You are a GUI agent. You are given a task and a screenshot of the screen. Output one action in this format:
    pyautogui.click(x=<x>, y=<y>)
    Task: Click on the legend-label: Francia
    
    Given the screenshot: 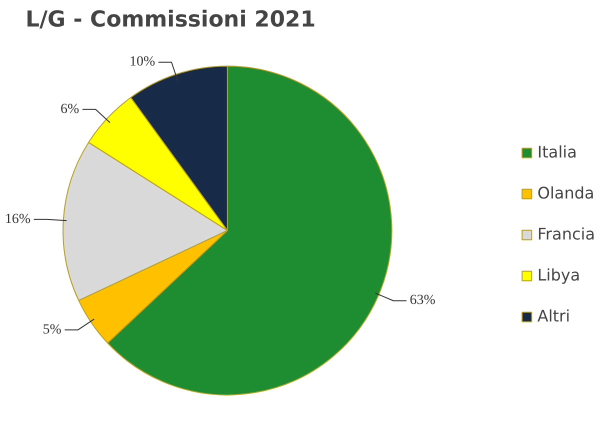 What is the action you would take?
    pyautogui.click(x=566, y=234)
    